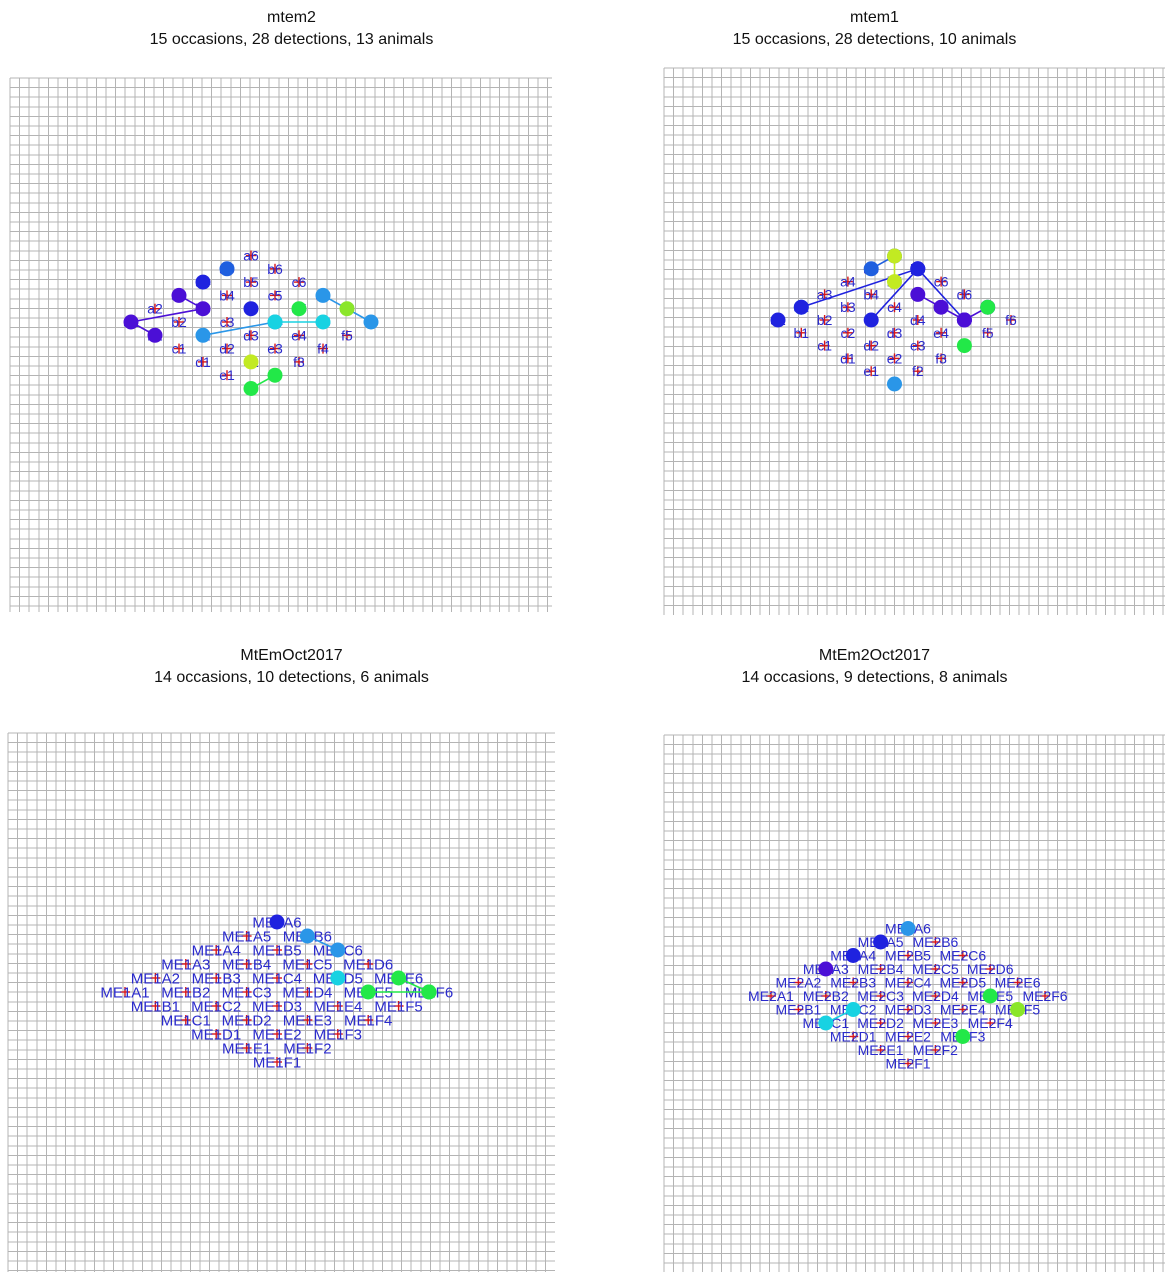 This screenshot has height=1276, width=1166. I want to click on detector-ME2E1: ME2E1, so click(881, 1050).